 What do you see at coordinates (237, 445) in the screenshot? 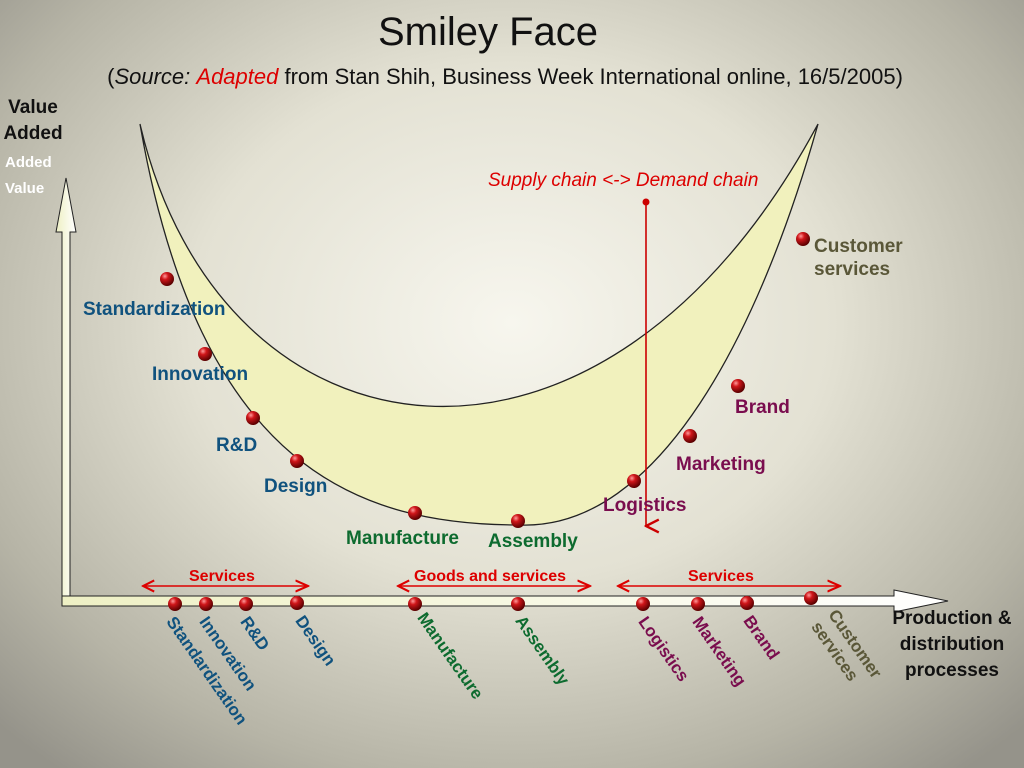
I see `curve-label-rd: R&D` at bounding box center [237, 445].